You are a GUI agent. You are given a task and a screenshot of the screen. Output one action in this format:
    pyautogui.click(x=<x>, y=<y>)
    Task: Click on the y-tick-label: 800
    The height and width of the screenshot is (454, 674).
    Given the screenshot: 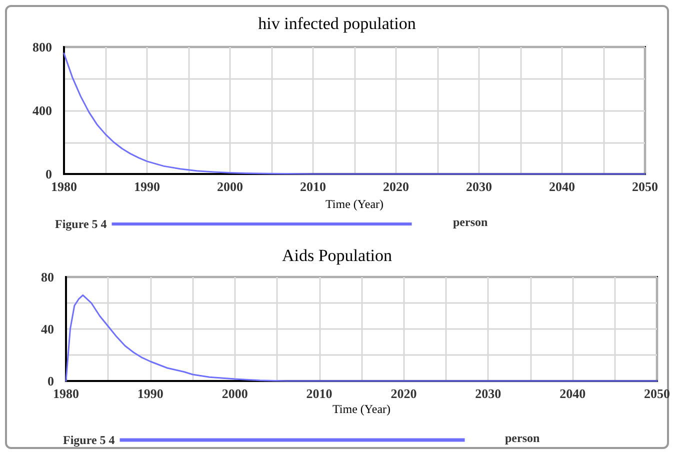 What is the action you would take?
    pyautogui.click(x=42, y=47)
    